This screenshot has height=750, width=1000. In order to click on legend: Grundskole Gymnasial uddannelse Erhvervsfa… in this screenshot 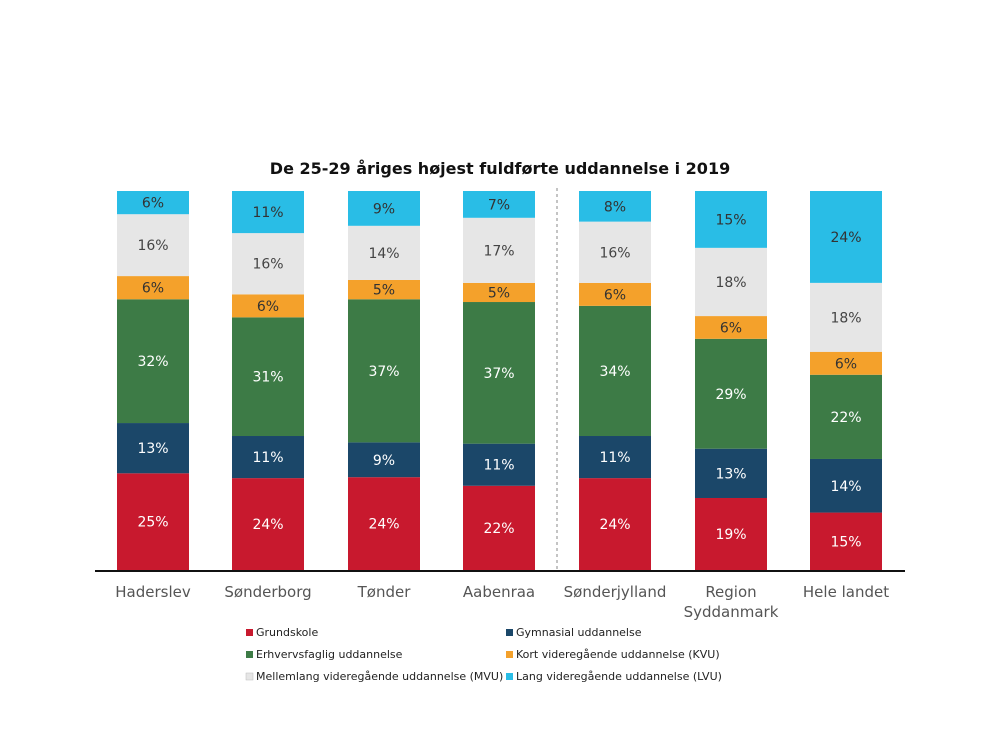, I will do `click(483, 654)`.